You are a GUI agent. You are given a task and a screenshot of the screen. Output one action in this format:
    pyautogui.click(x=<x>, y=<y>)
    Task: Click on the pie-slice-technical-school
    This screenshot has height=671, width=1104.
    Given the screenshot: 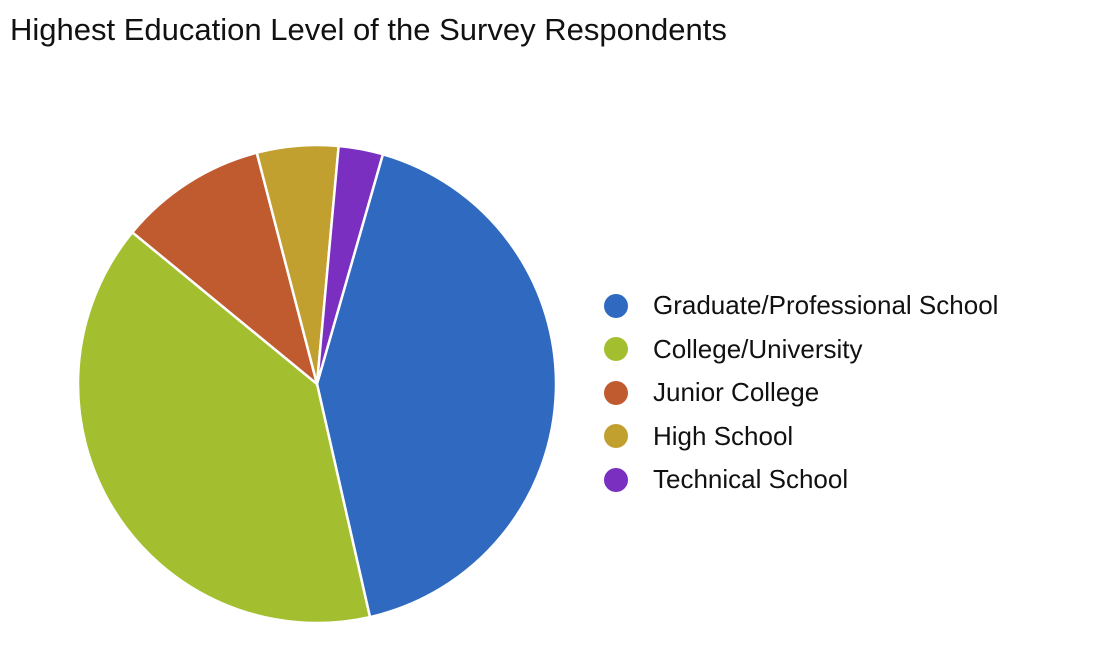 What is the action you would take?
    pyautogui.click(x=350, y=265)
    